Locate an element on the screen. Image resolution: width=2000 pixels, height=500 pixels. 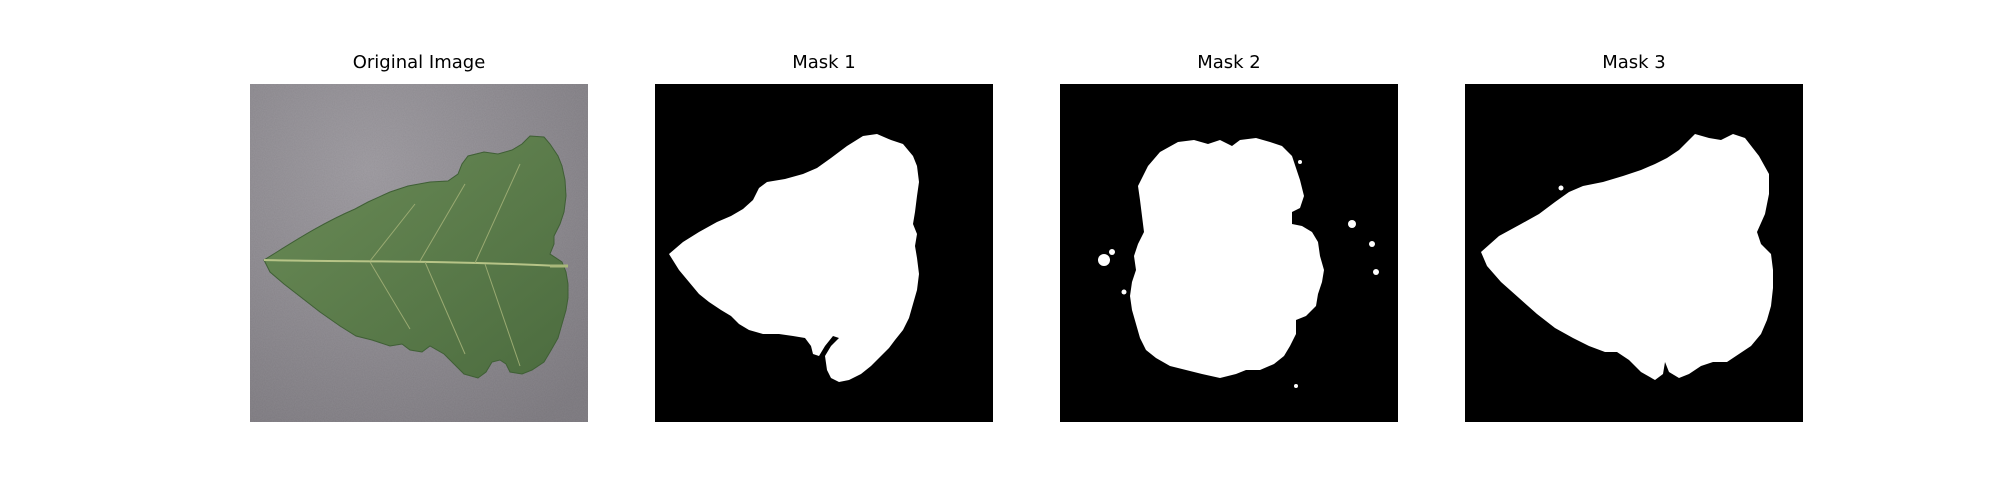
leaf-midrib is located at coordinates (412, 263).